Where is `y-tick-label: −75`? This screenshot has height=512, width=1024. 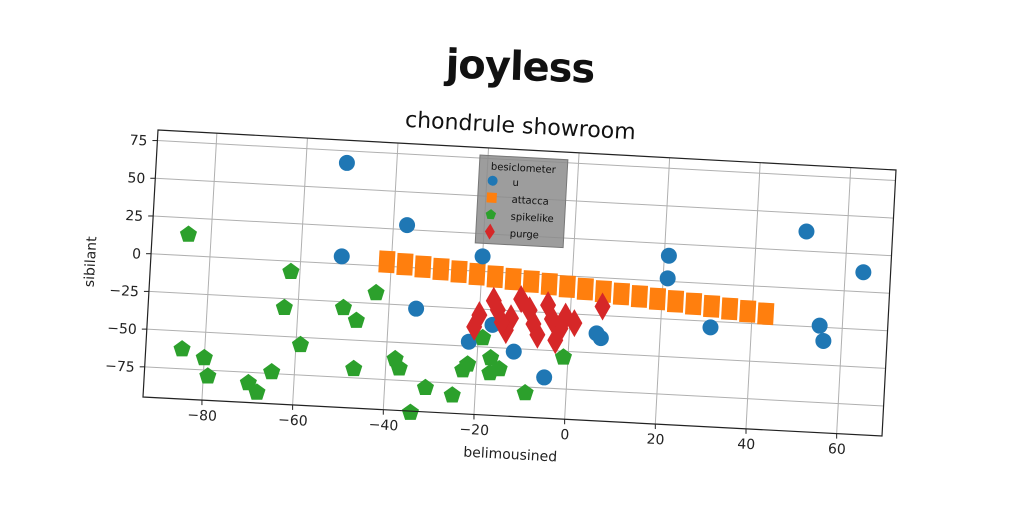
y-tick-label: −75 is located at coordinates (120, 367).